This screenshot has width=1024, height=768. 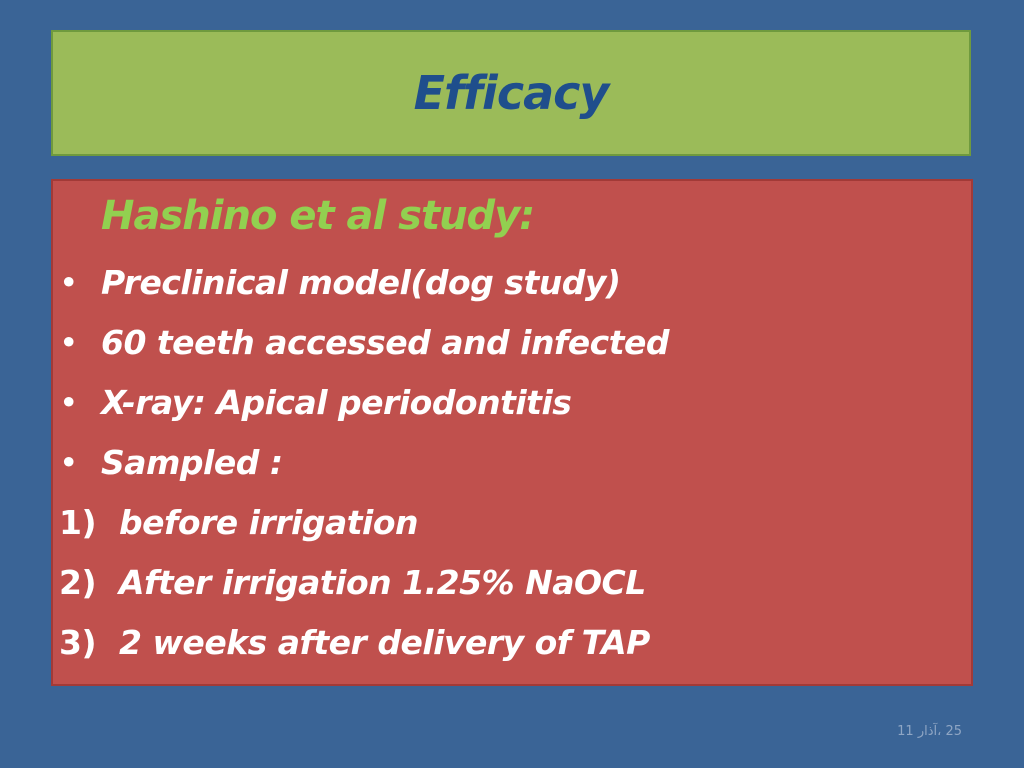 I want to click on bullet-text: 60 teeth accessed and infected, so click(x=385, y=342).